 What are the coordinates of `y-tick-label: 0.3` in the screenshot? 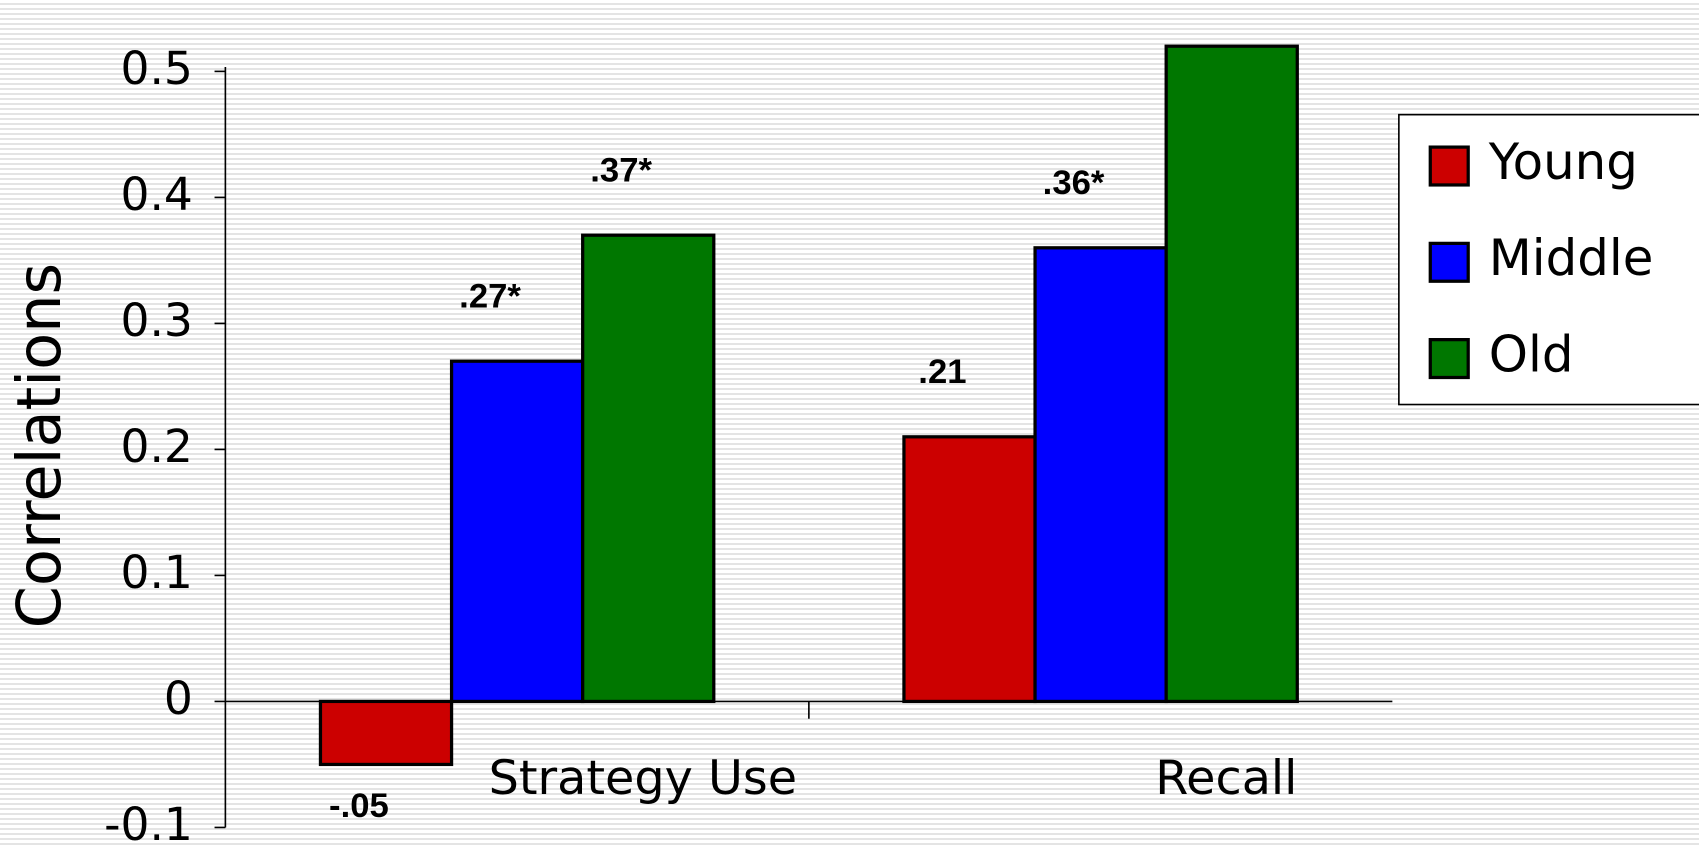 It's located at (157, 320).